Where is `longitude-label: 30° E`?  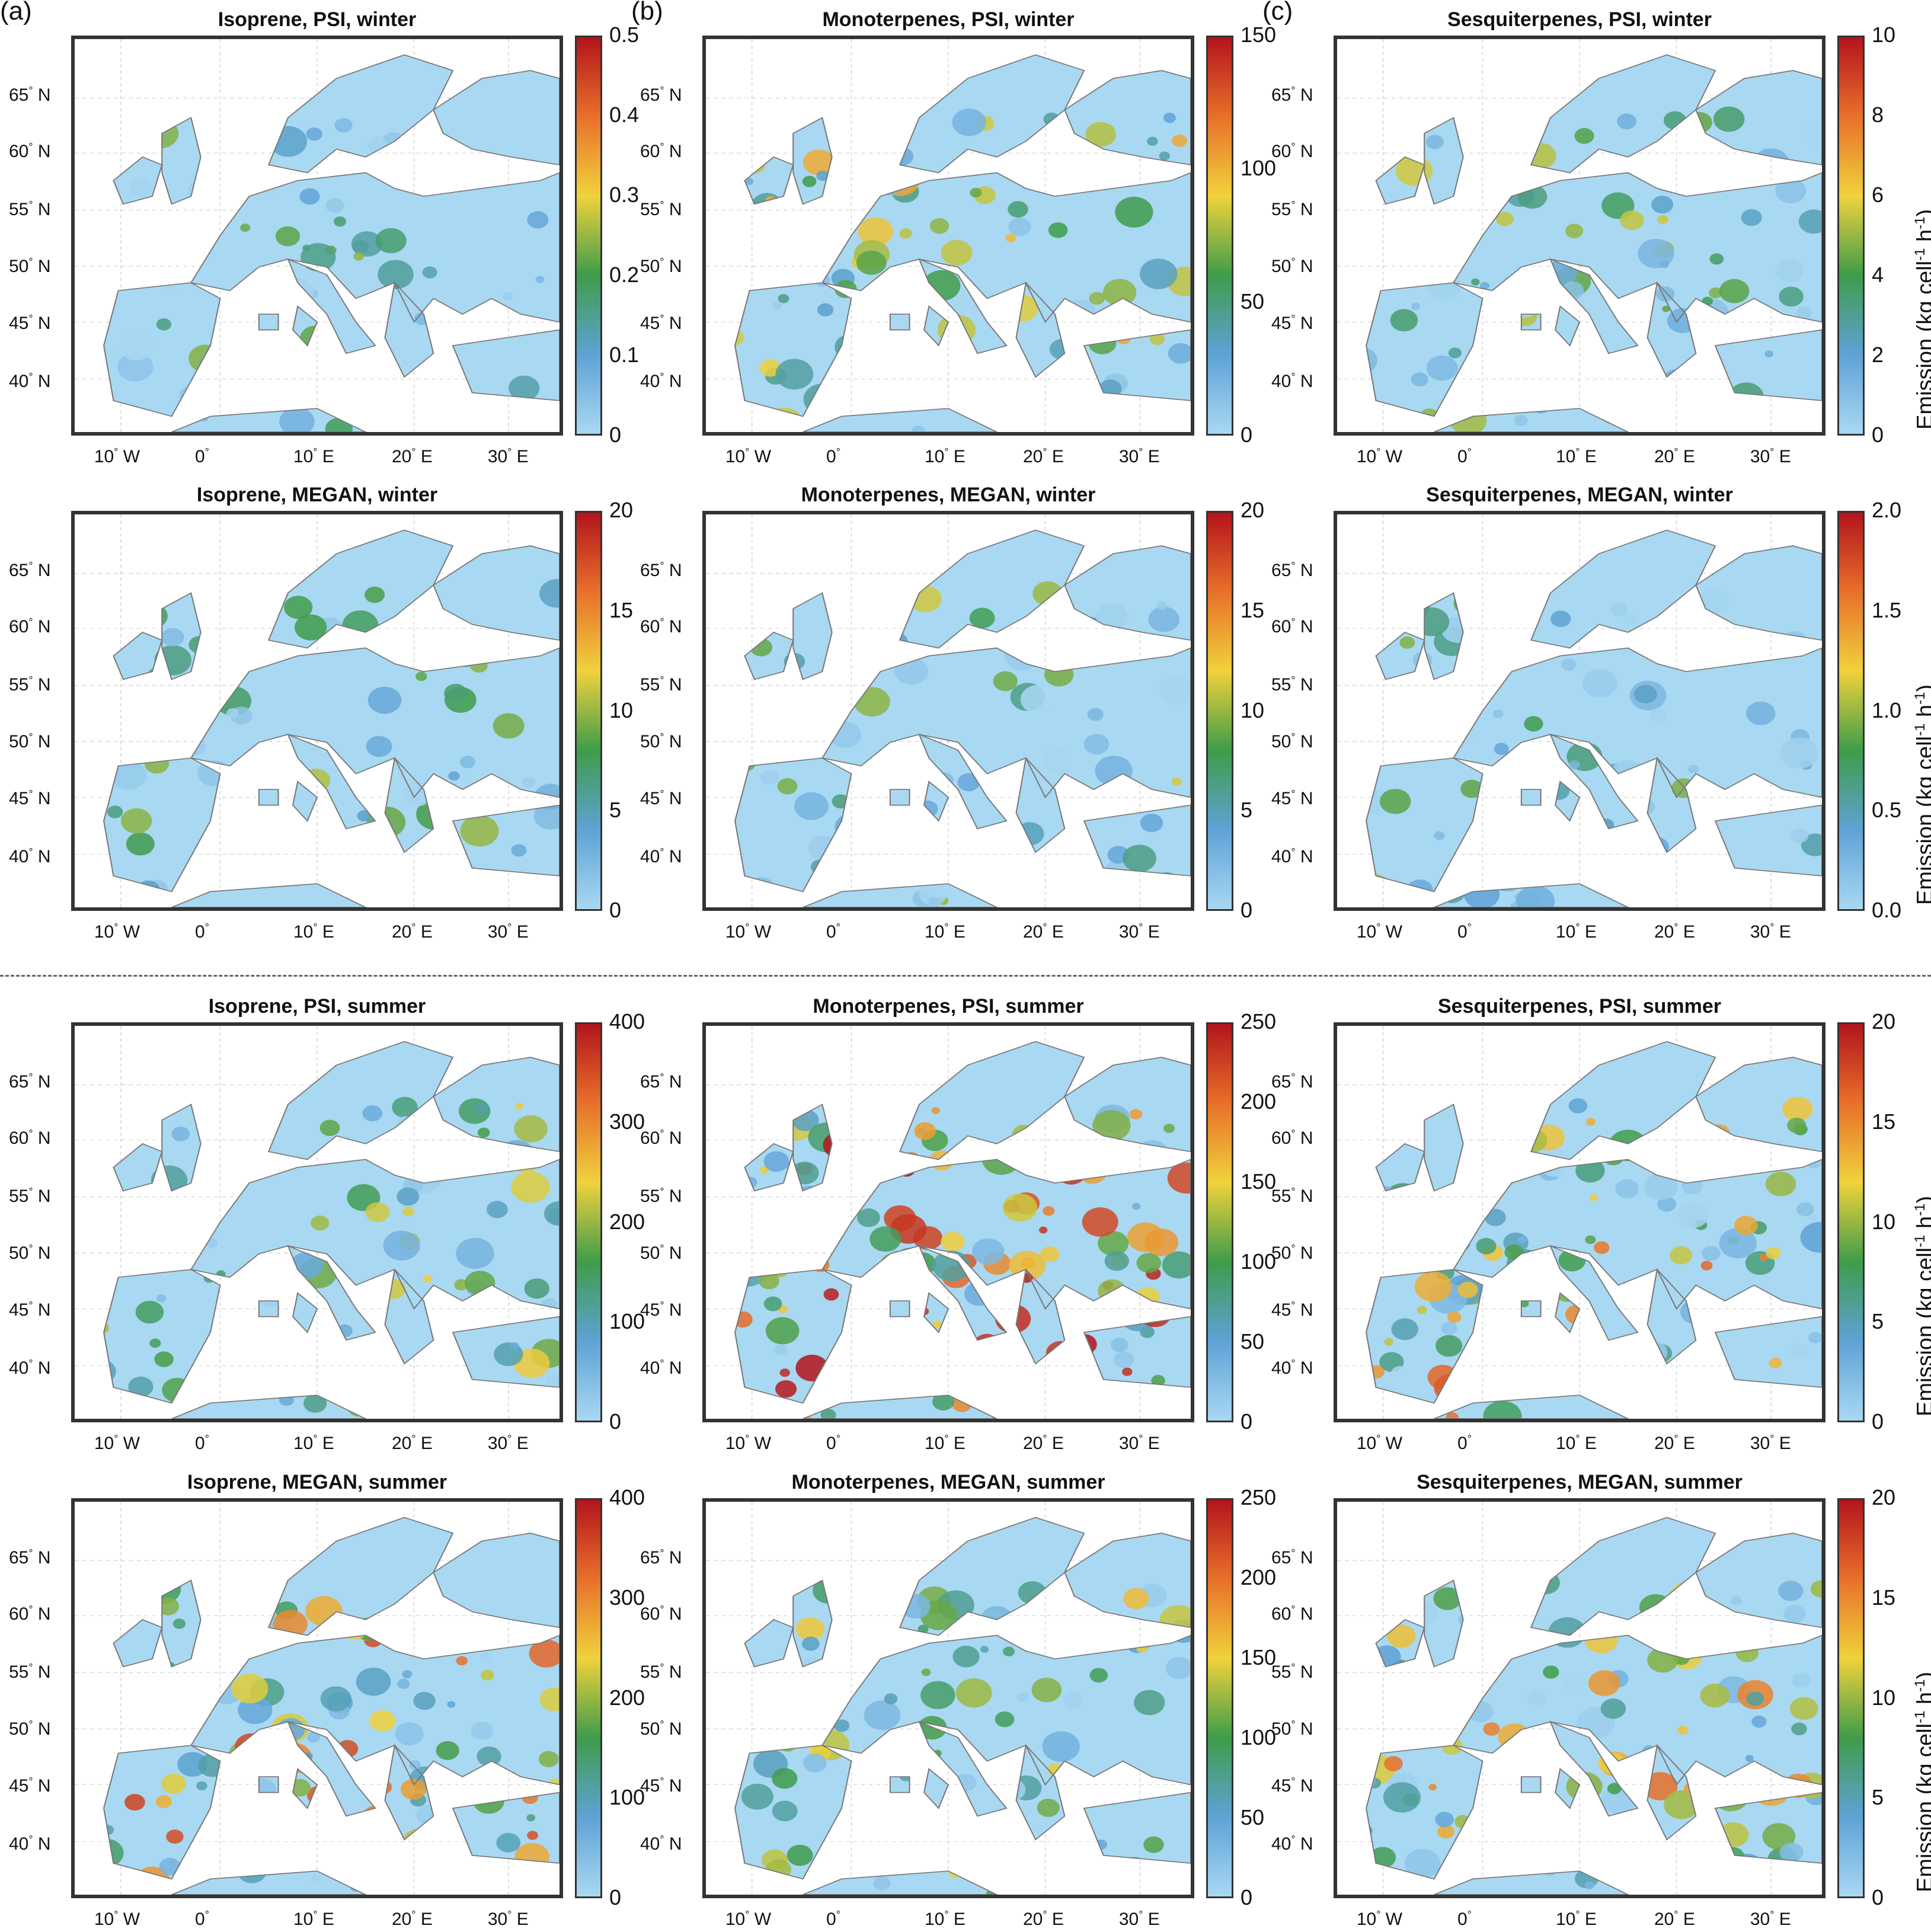
longitude-label: 30° E is located at coordinates (508, 932).